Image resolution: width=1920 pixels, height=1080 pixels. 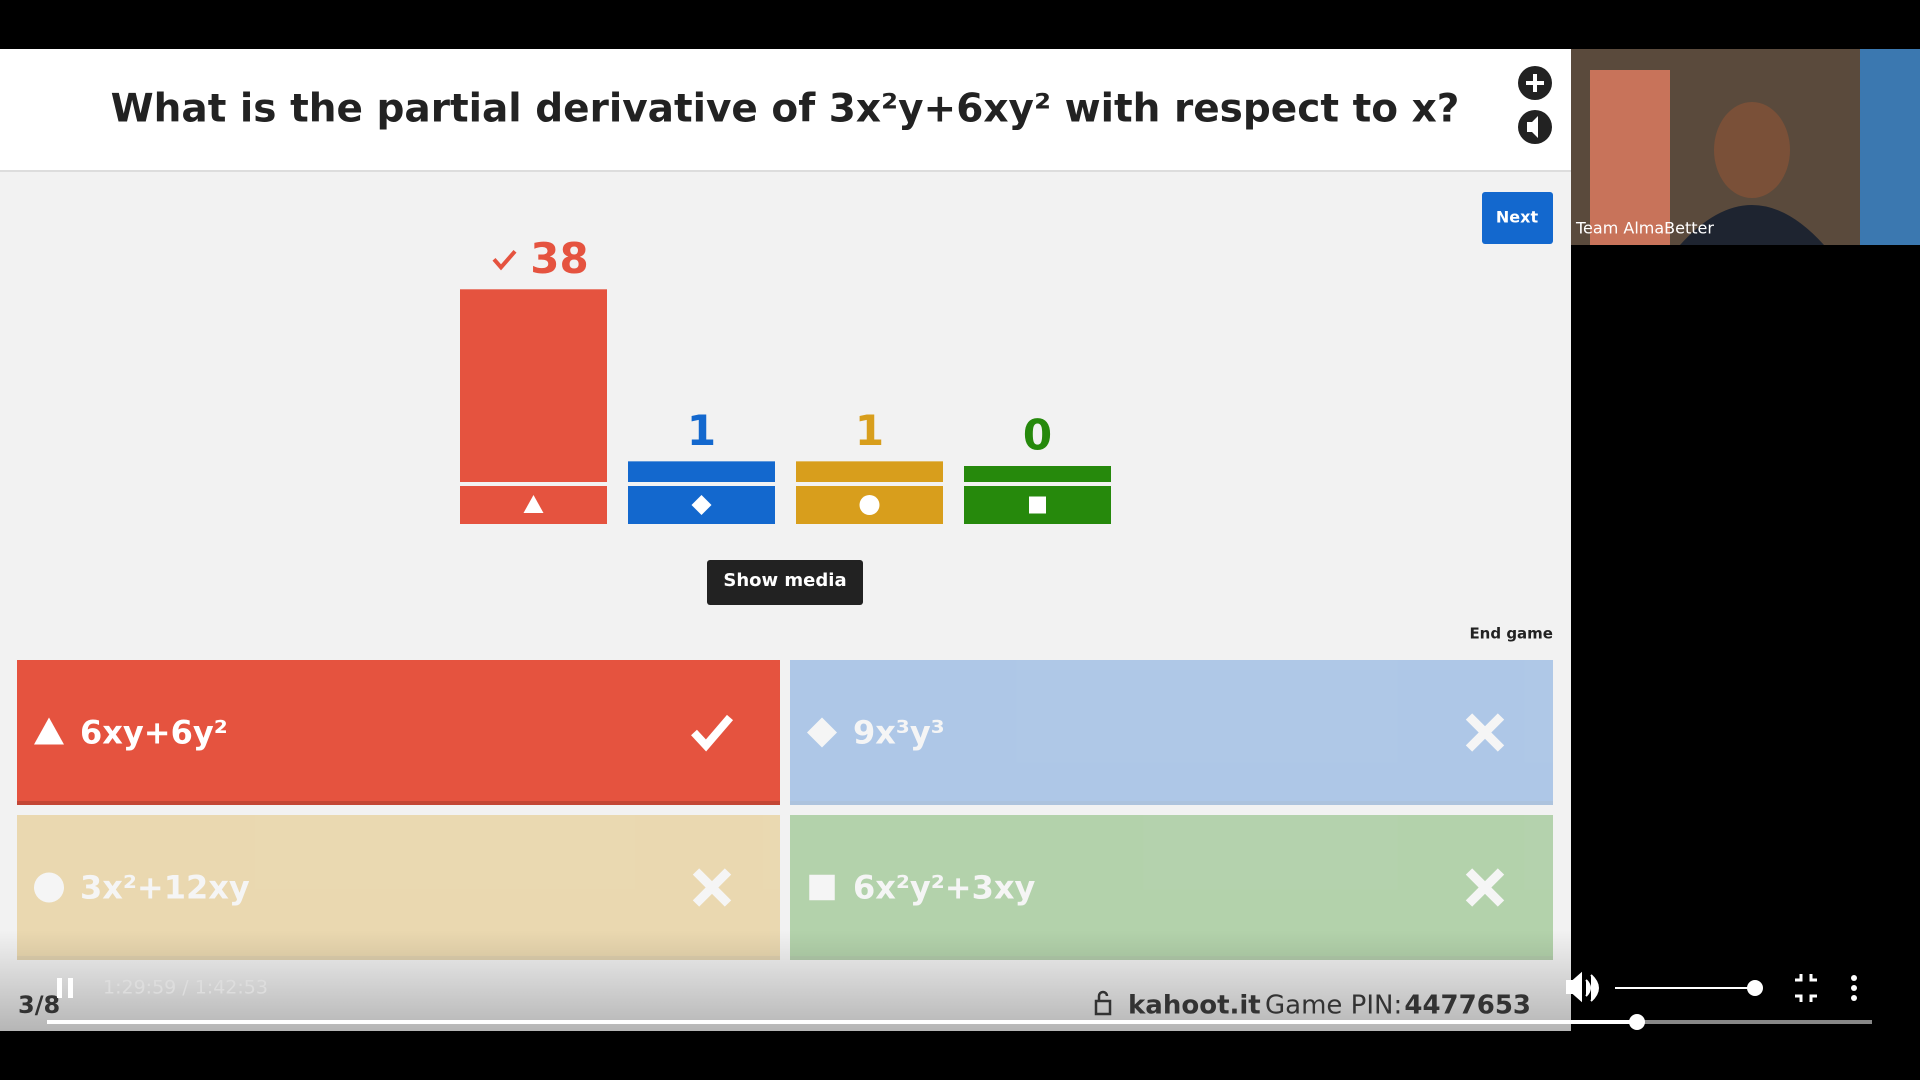 I want to click on lock-icon, so click(x=1103, y=1003).